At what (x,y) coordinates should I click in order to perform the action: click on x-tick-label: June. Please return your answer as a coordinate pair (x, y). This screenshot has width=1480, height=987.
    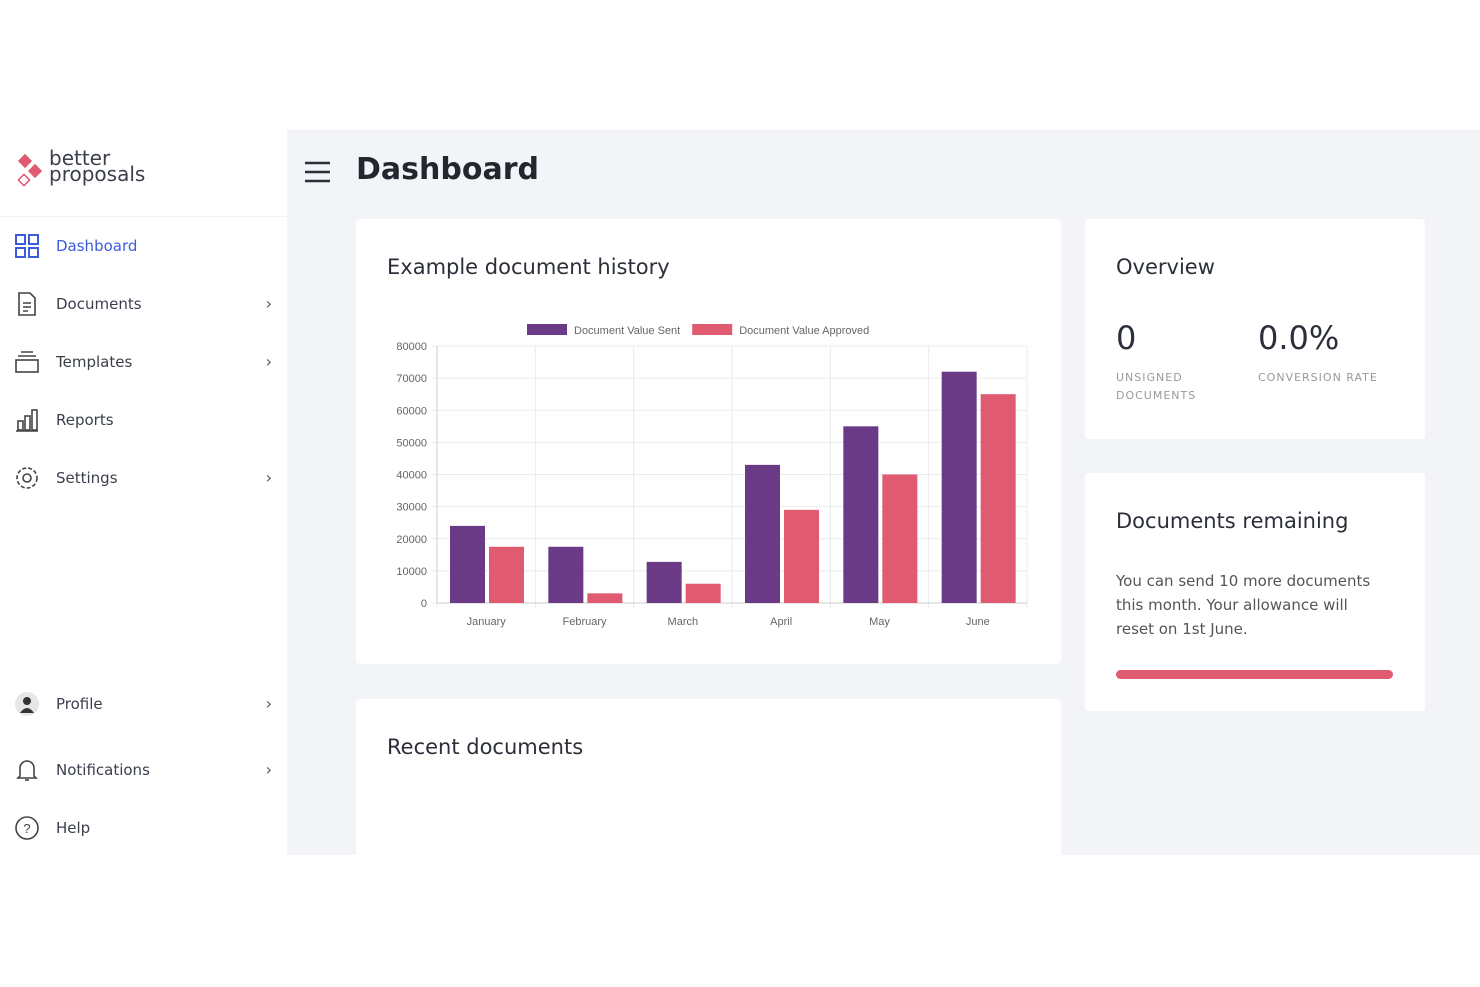
    Looking at the image, I should click on (978, 622).